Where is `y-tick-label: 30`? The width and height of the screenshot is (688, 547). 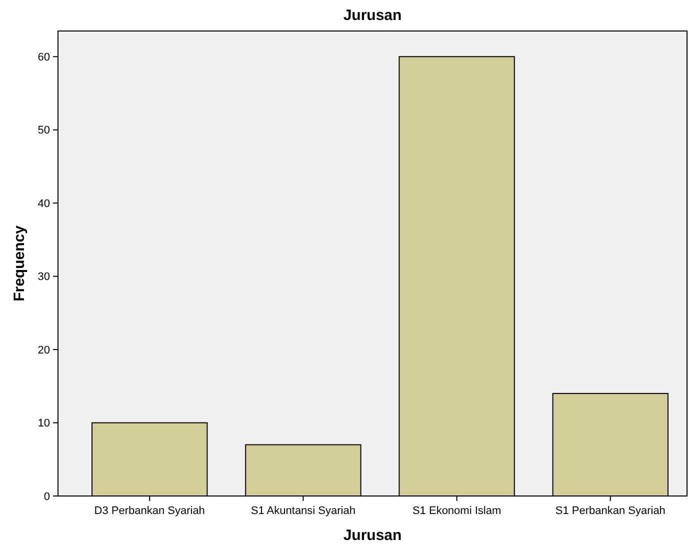
y-tick-label: 30 is located at coordinates (44, 277).